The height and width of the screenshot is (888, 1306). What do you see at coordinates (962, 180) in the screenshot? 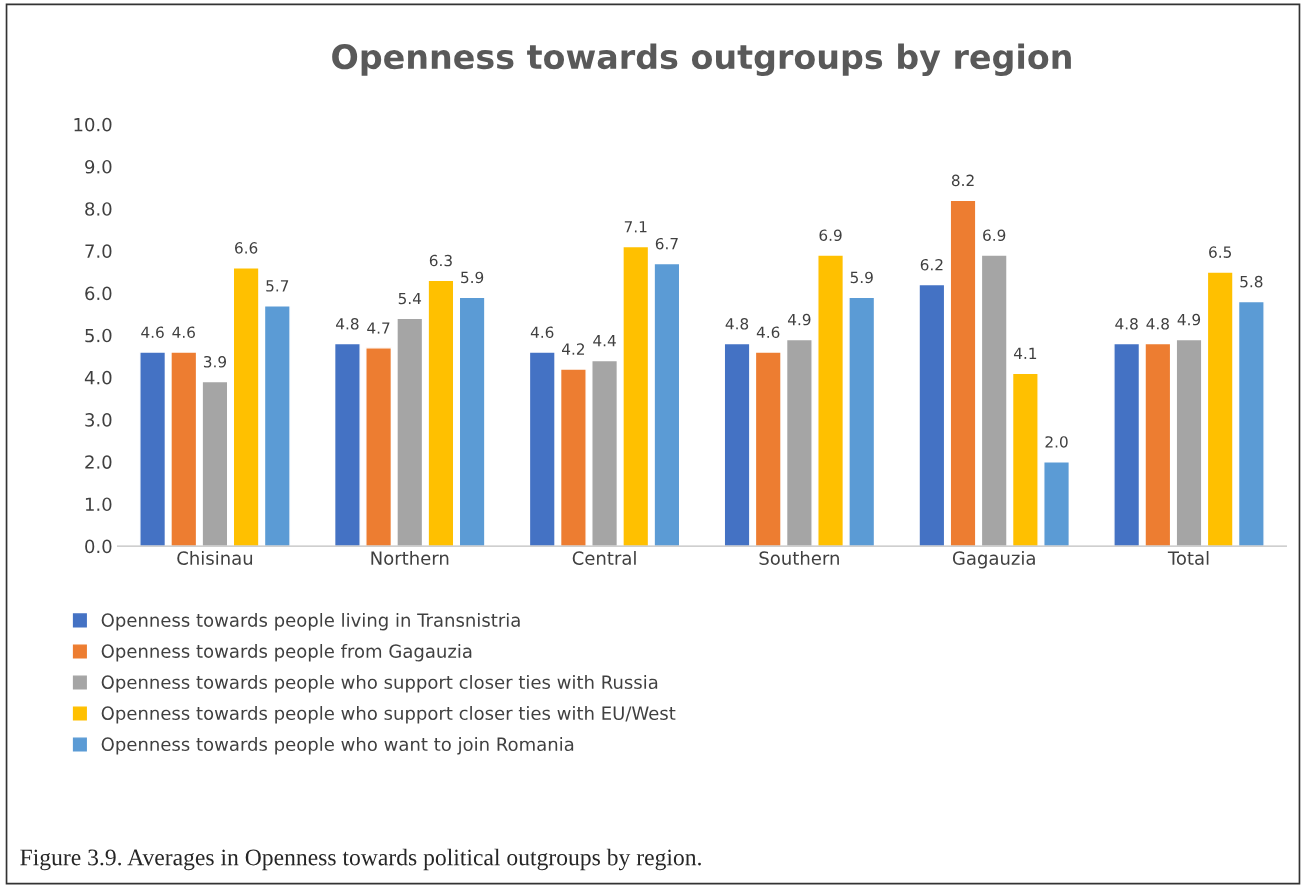
I see `data-label: 8.2` at bounding box center [962, 180].